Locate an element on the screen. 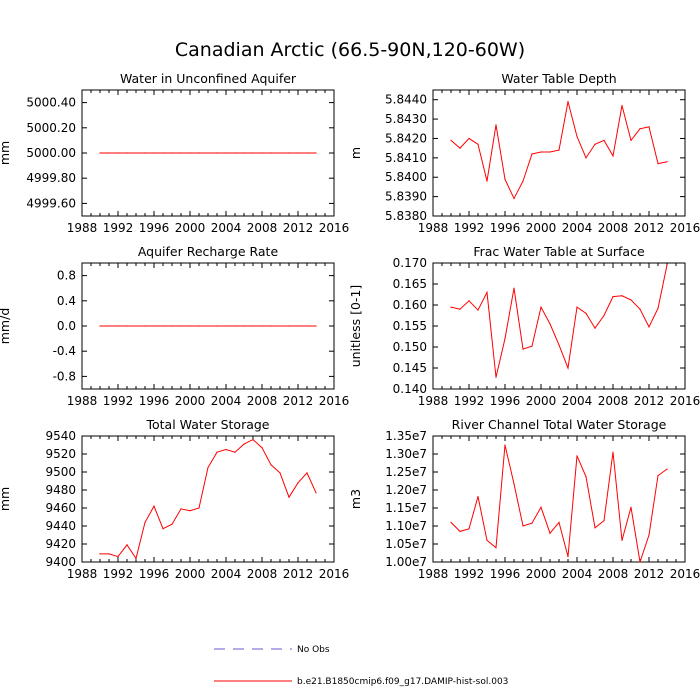 Image resolution: width=700 pixels, height=700 pixels. x-tick-label: 2004 is located at coordinates (226, 228).